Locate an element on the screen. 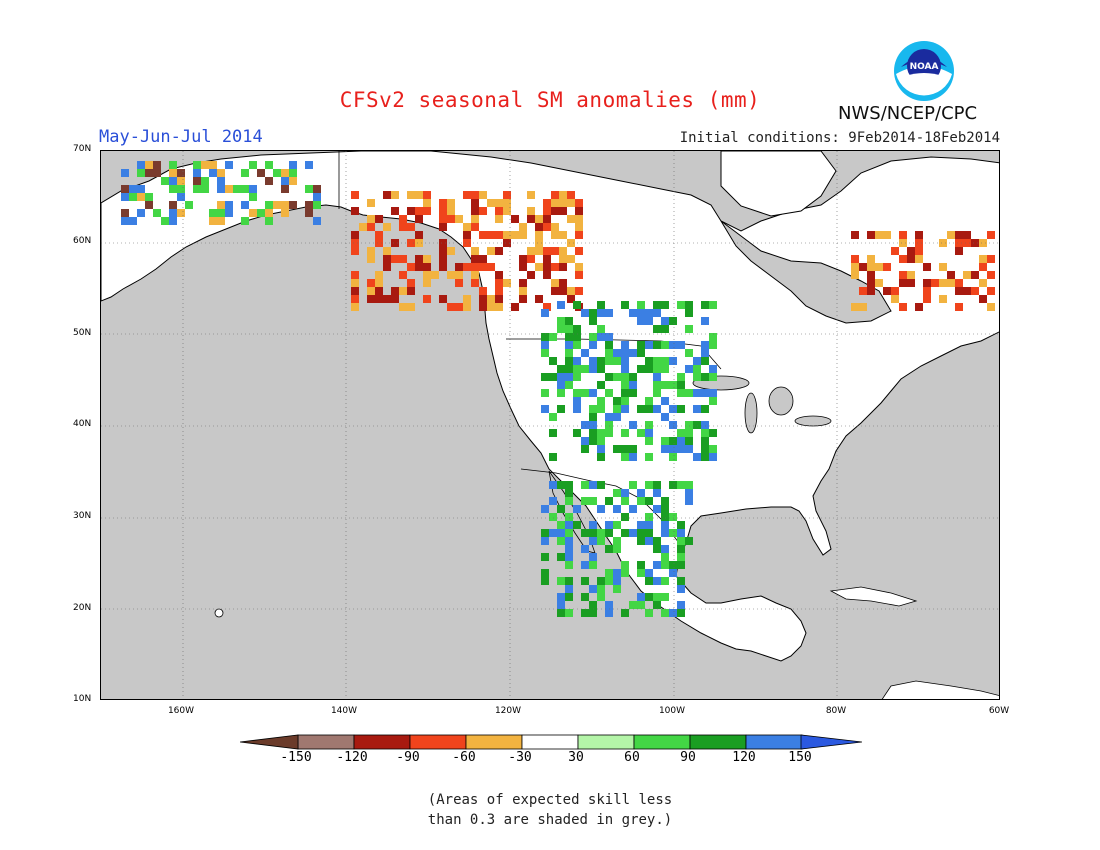  lon-label: 160W is located at coordinates (181, 711).